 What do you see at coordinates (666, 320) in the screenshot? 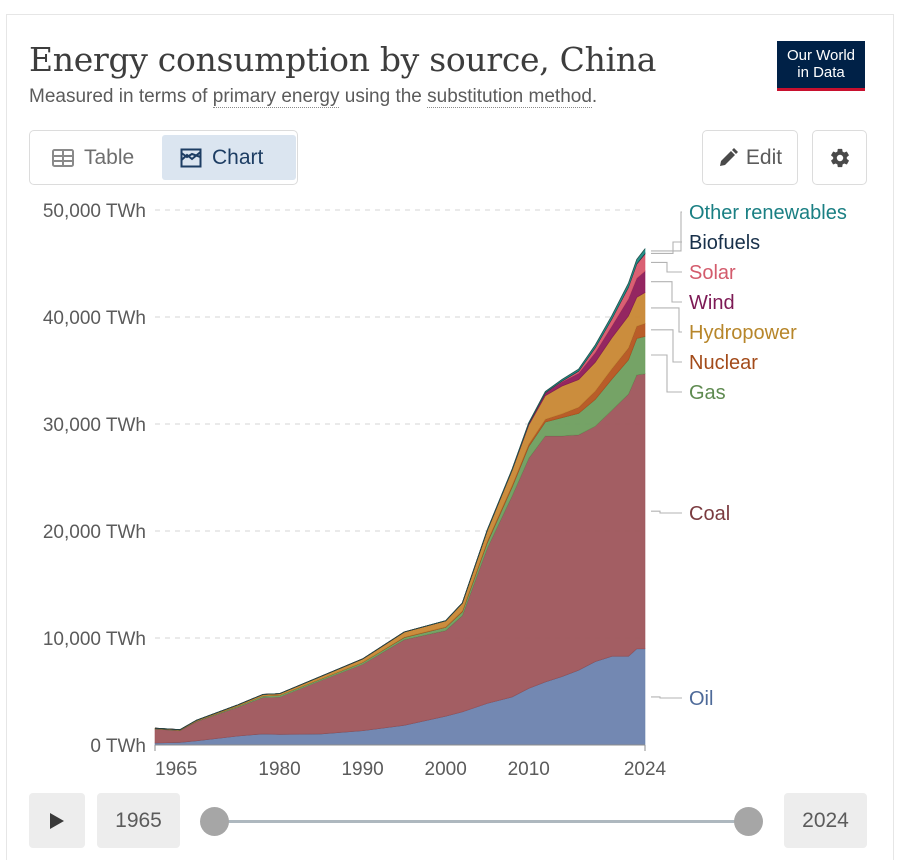
I see `legend-leader-hydropower` at bounding box center [666, 320].